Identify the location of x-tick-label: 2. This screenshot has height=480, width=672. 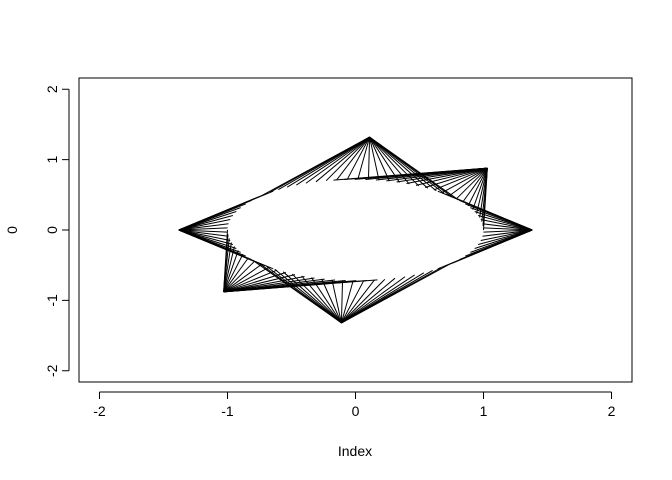
(612, 411).